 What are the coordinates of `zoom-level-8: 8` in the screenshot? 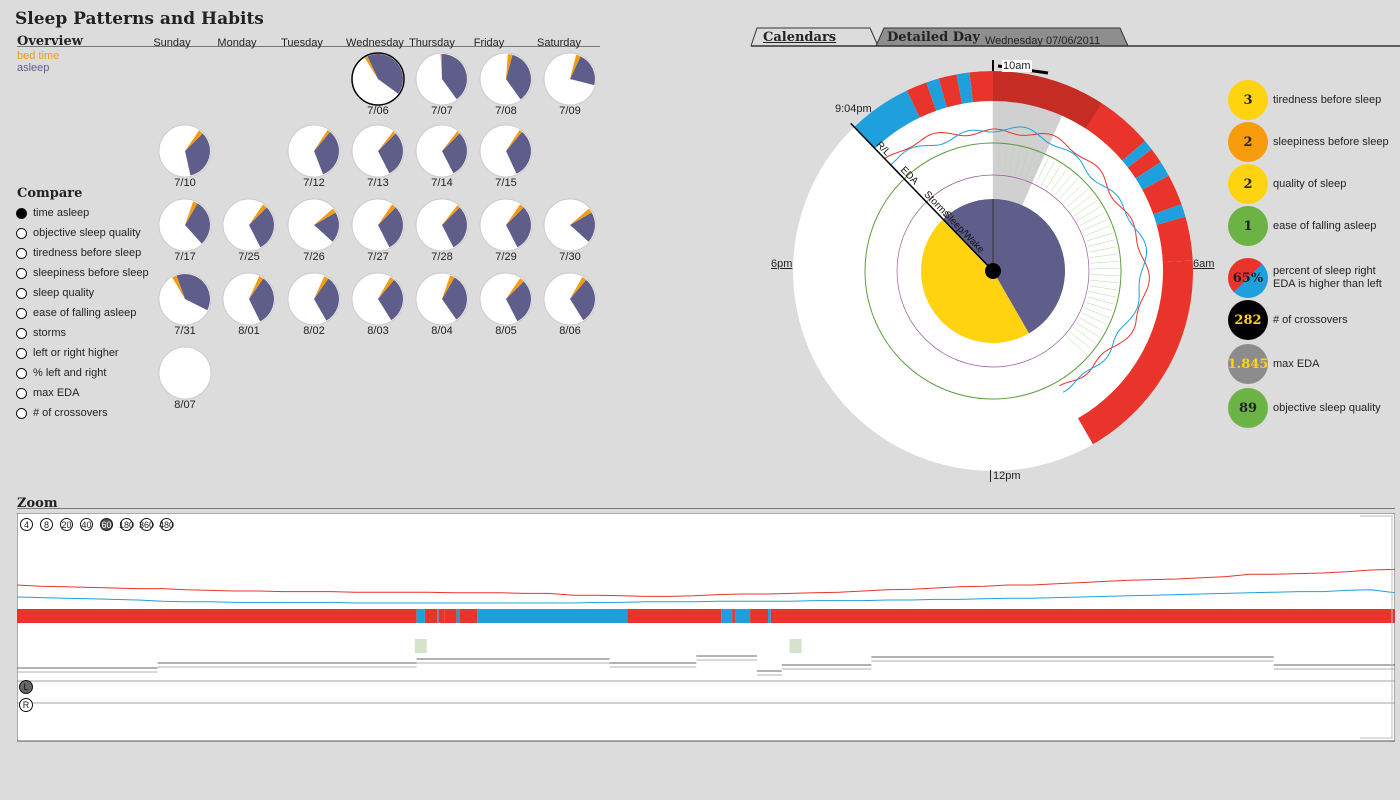 It's located at (46, 524).